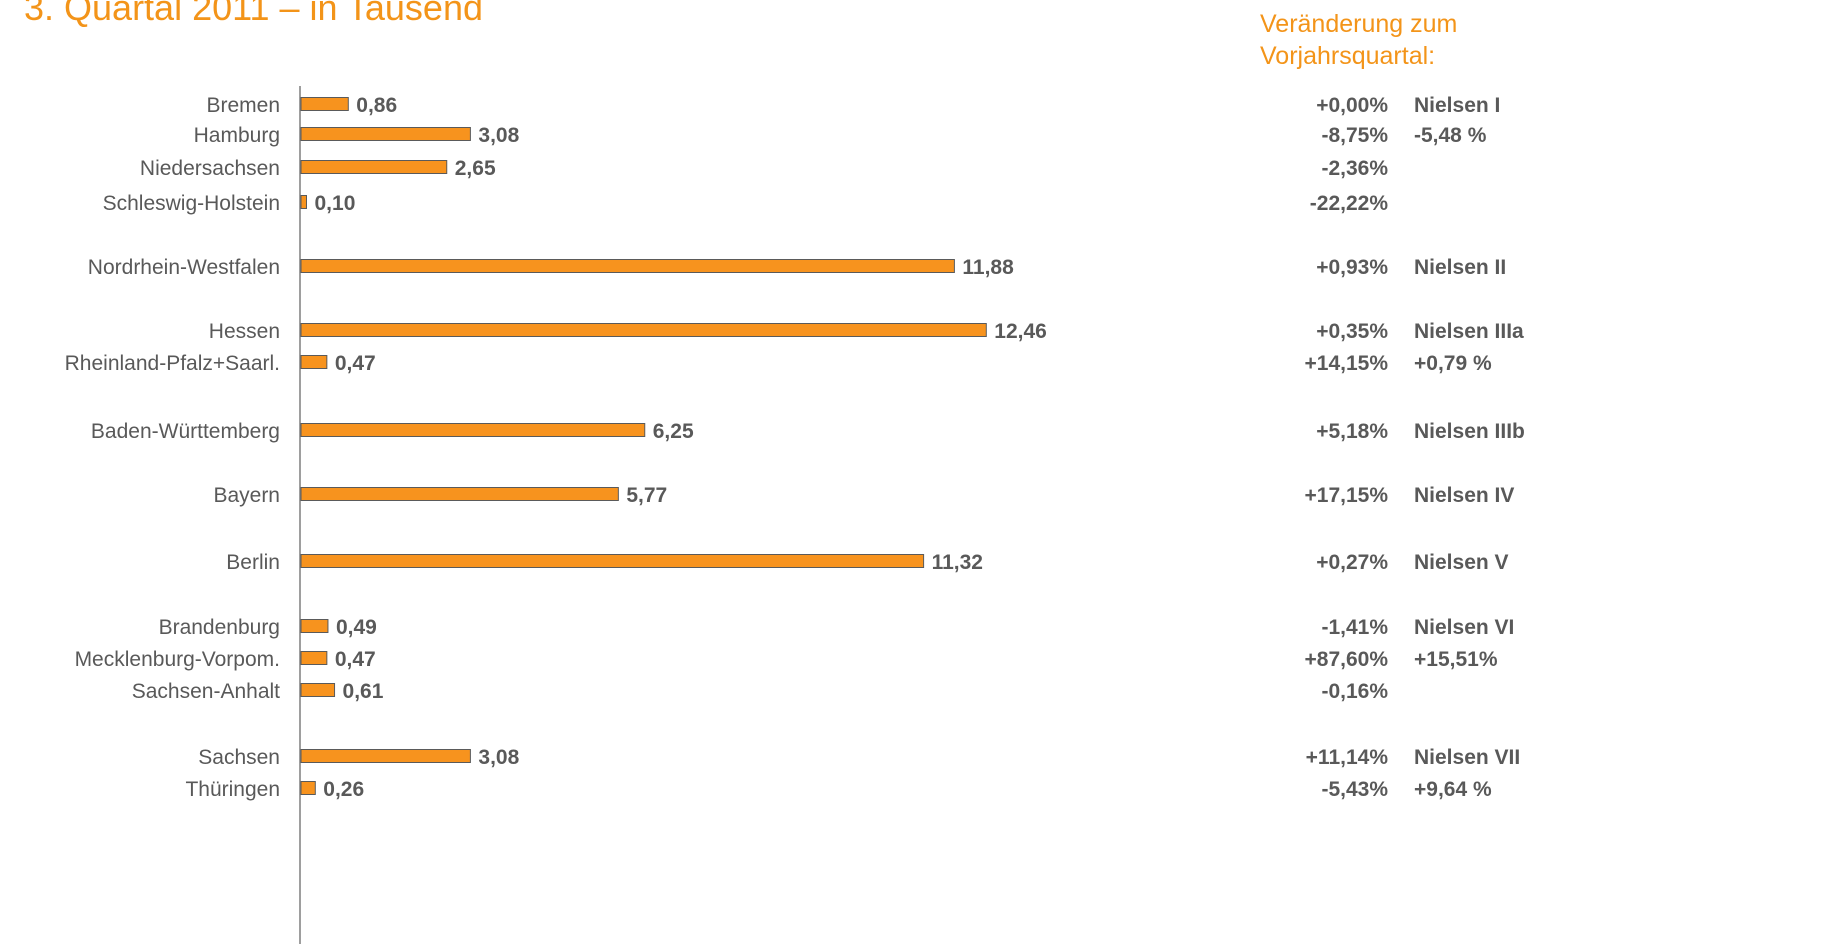 Image resolution: width=1838 pixels, height=944 pixels. Describe the element at coordinates (253, 562) in the screenshot. I see `category-label: Berlin` at that location.